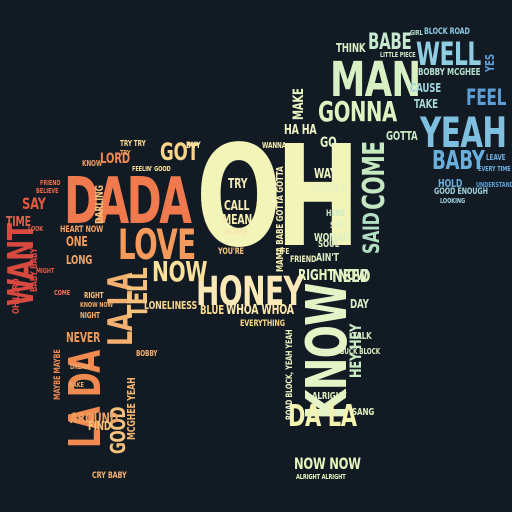 This screenshot has width=512, height=512. Describe the element at coordinates (372, 233) in the screenshot. I see `word: SAID` at that location.